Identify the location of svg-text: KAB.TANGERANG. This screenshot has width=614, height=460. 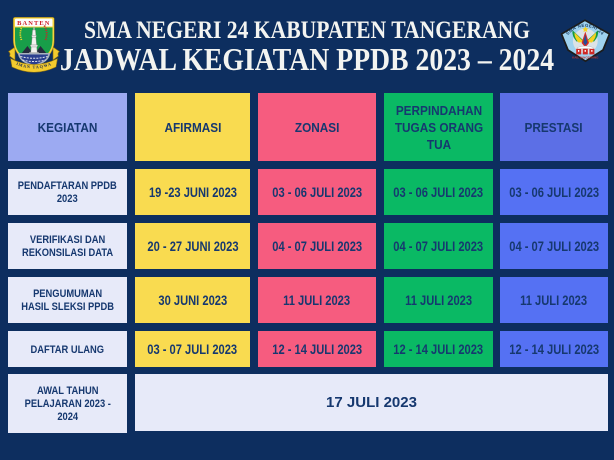
(585, 58).